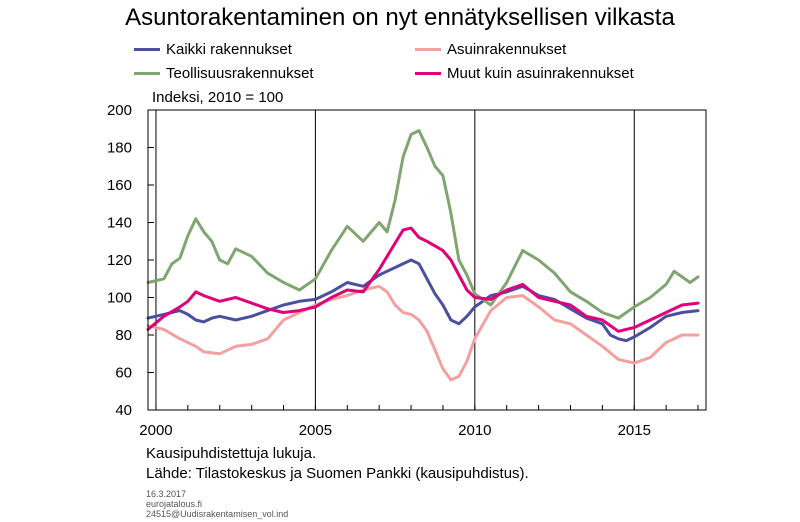 The height and width of the screenshot is (522, 800). Describe the element at coordinates (231, 453) in the screenshot. I see `note-text: Kausipuhdistettuja lukuja.` at that location.